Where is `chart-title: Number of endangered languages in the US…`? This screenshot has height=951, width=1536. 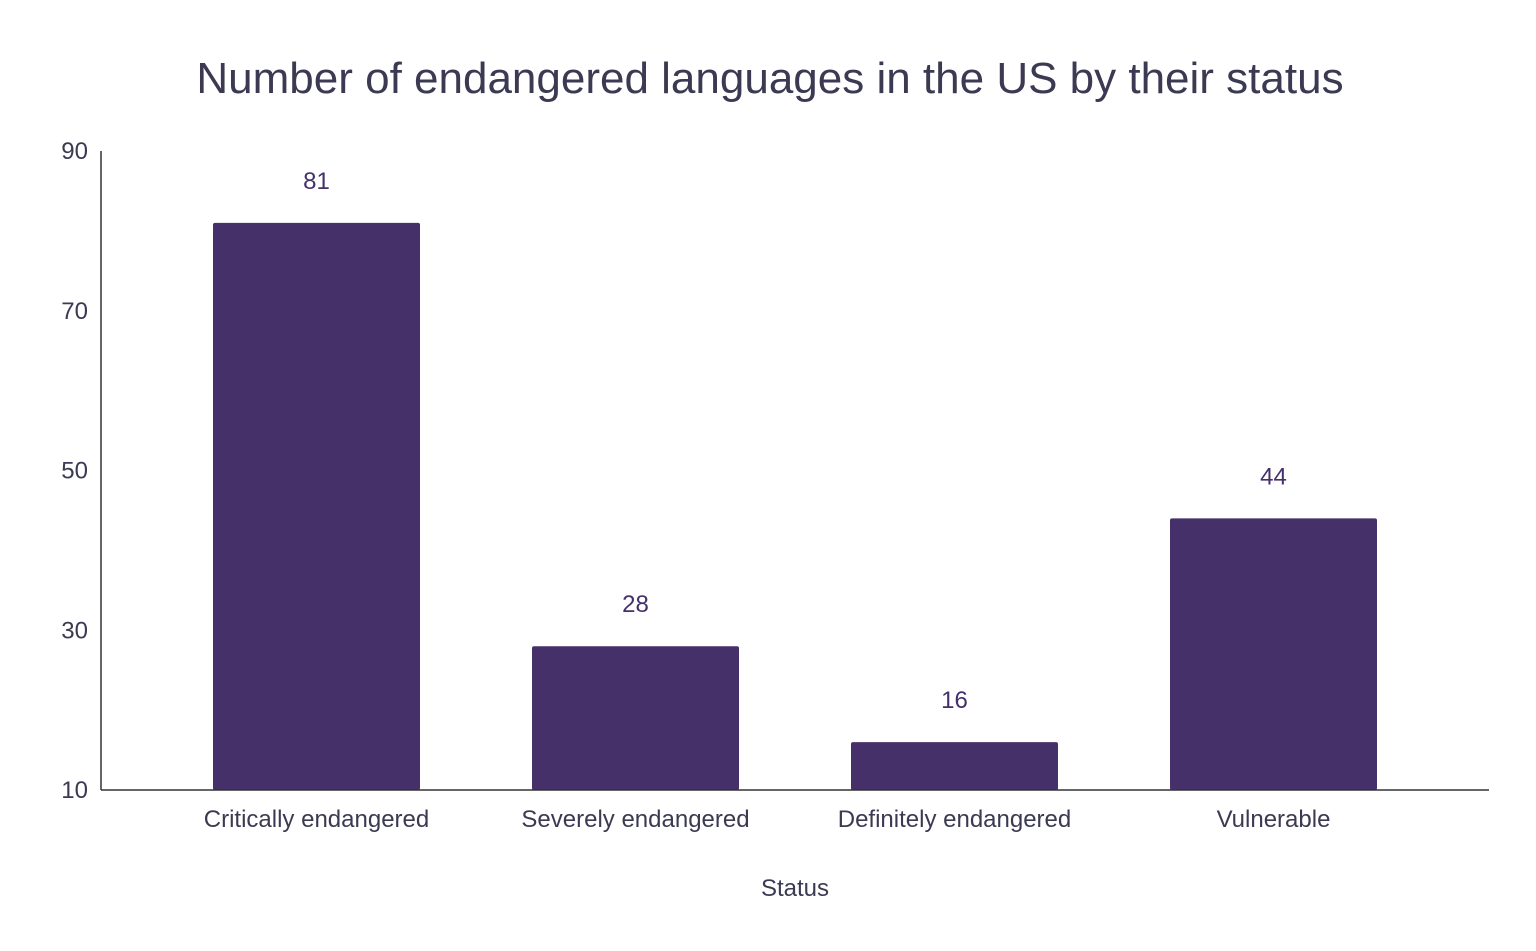
chart-title: Number of endangered languages in the US… is located at coordinates (769, 78).